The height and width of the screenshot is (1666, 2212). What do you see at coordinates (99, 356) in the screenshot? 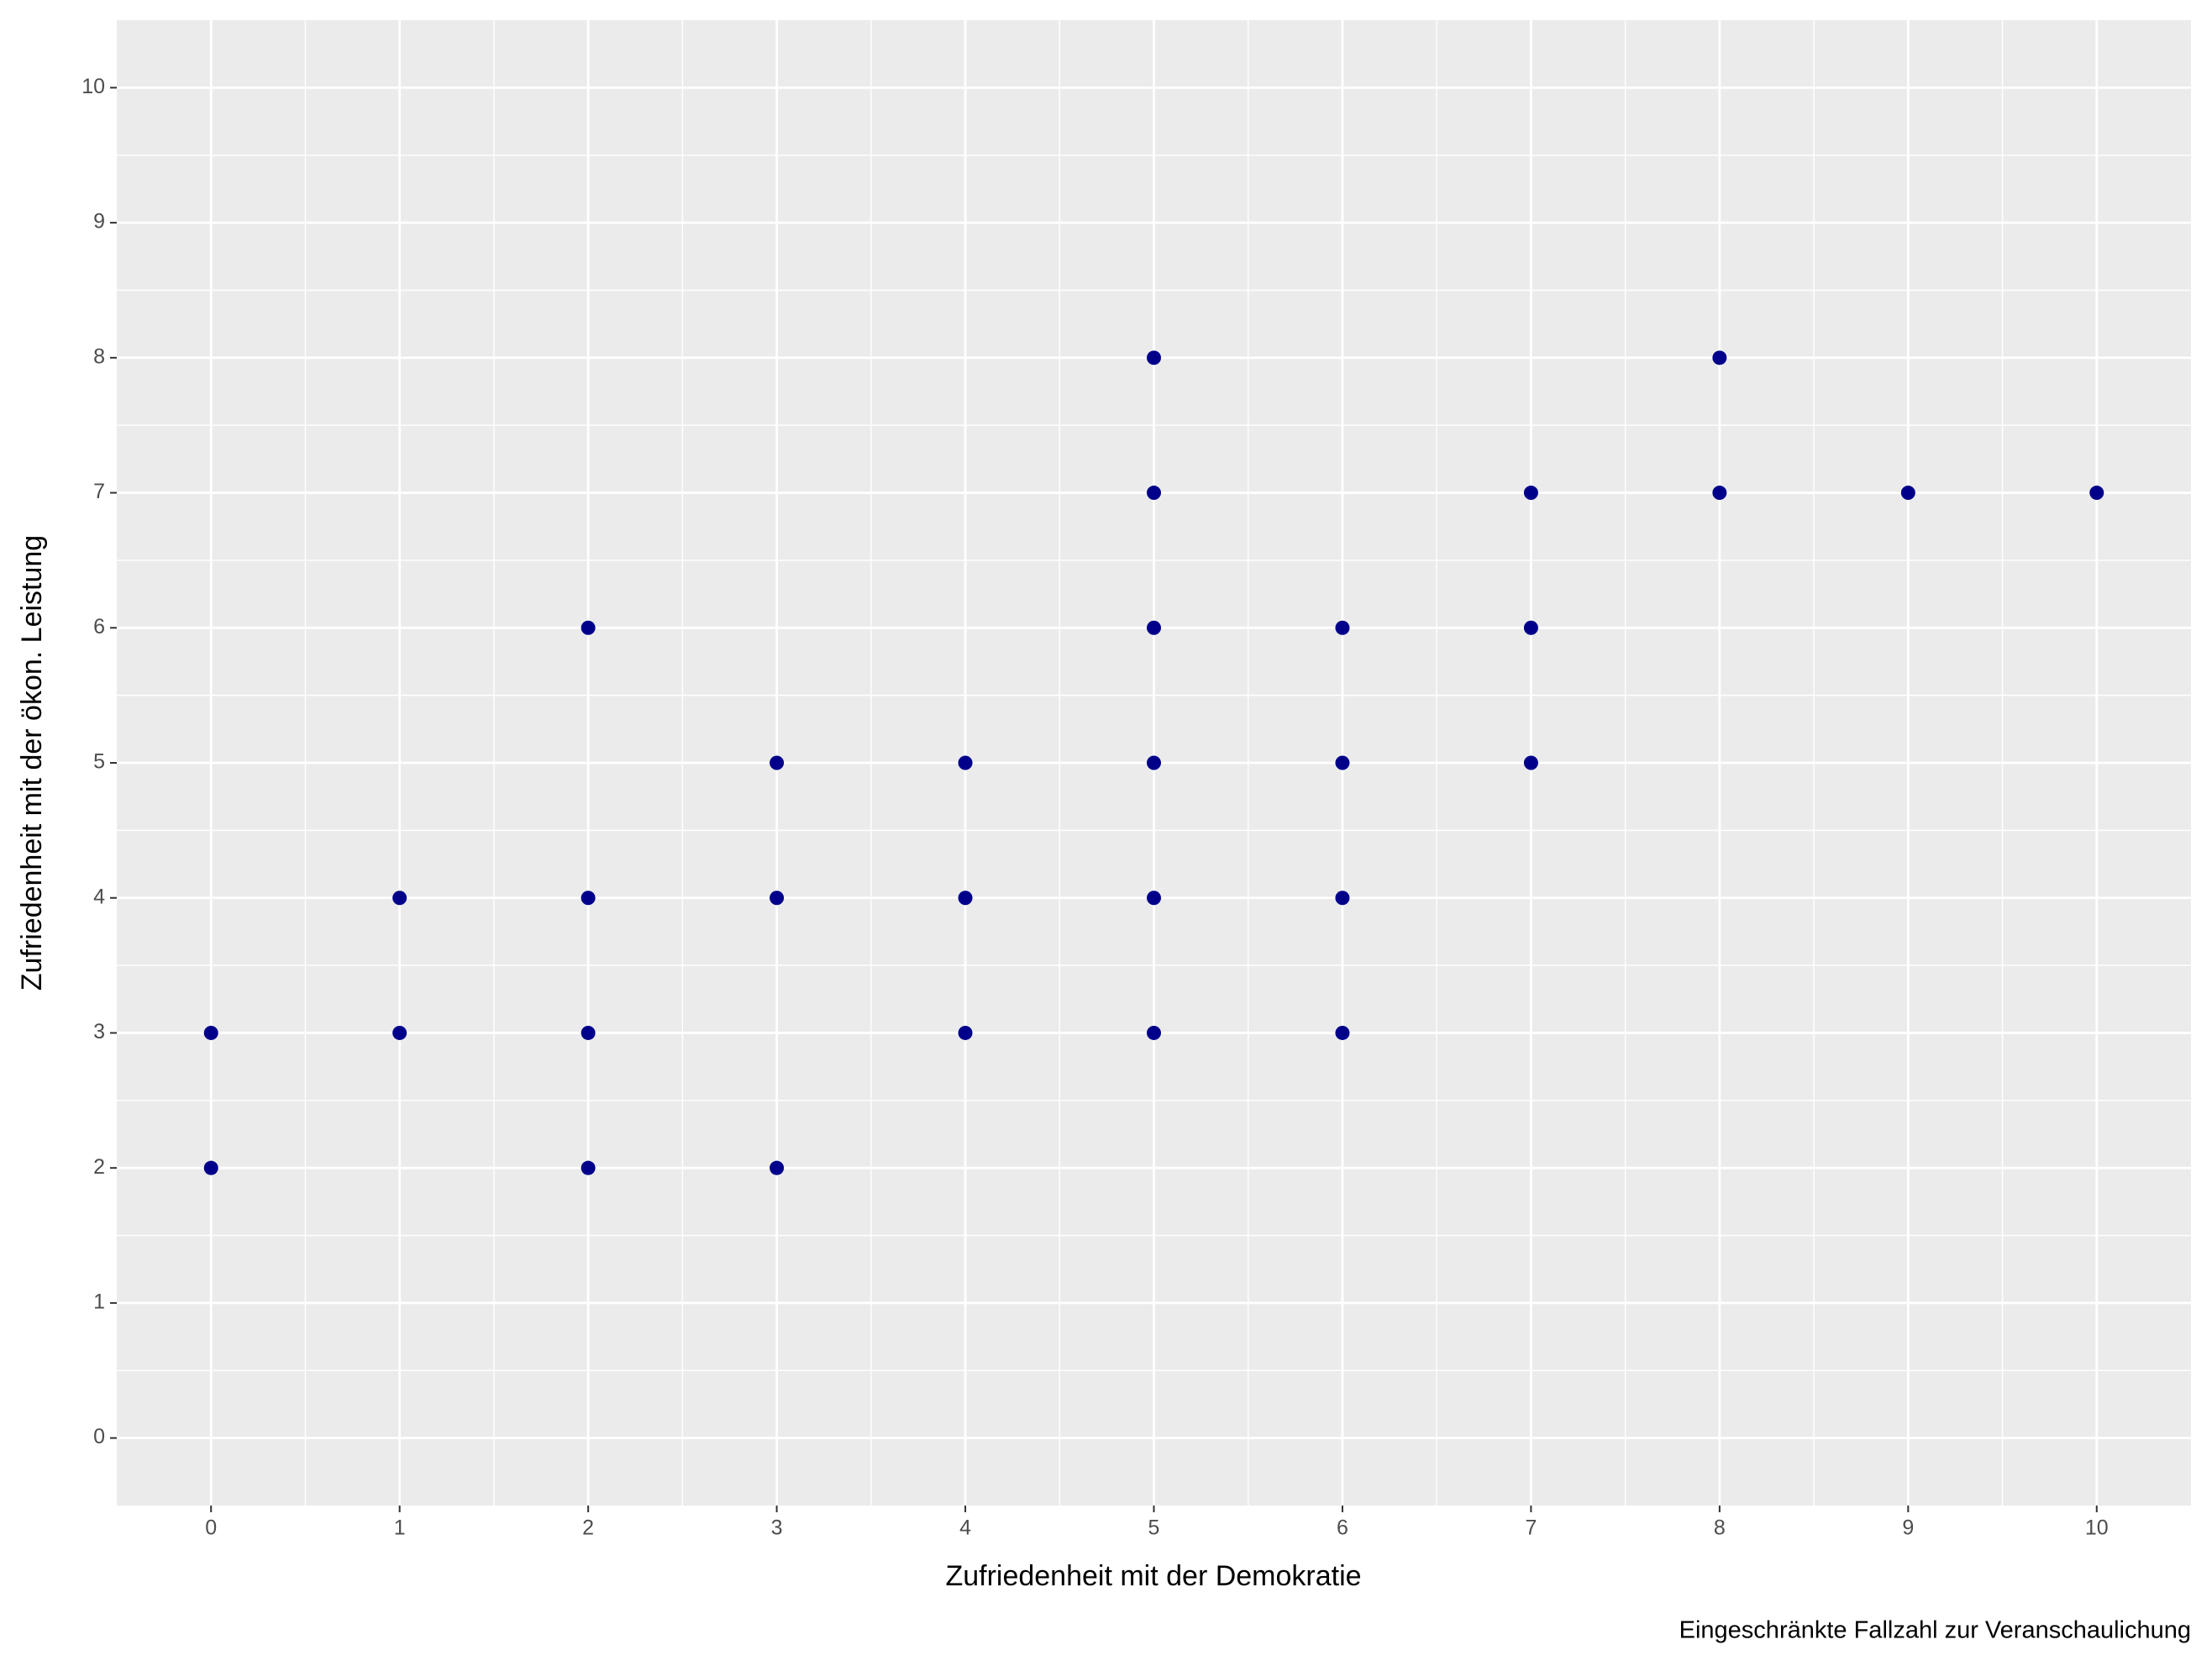
I see `y-tick-label: 8` at bounding box center [99, 356].